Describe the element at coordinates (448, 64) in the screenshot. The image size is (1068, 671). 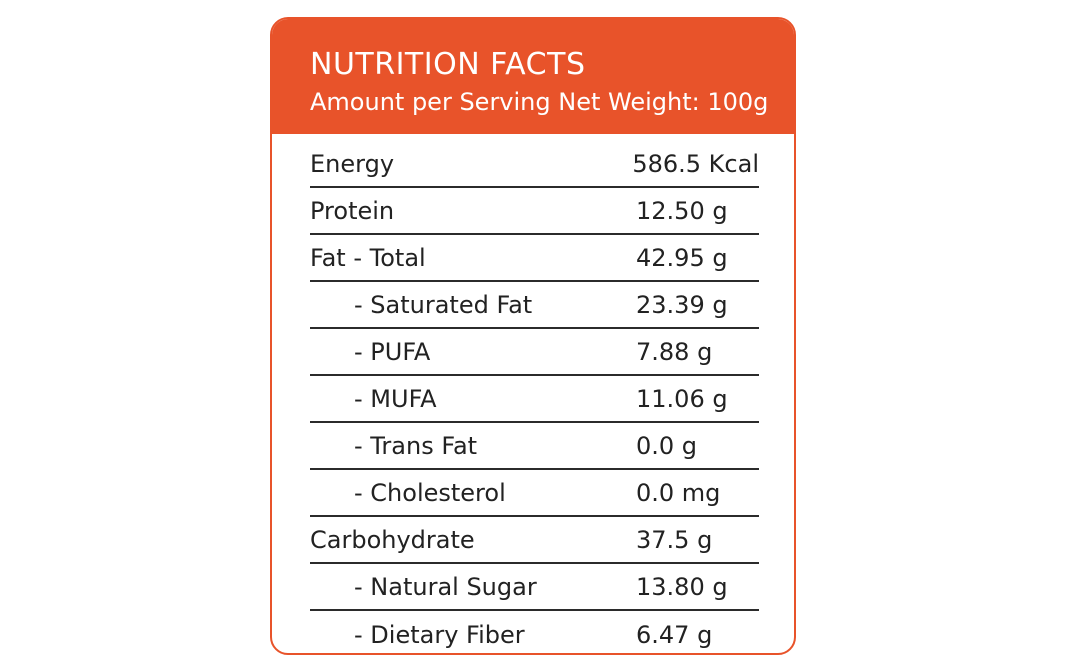
I see `nutrition-title: NUTRITION FACTS` at that location.